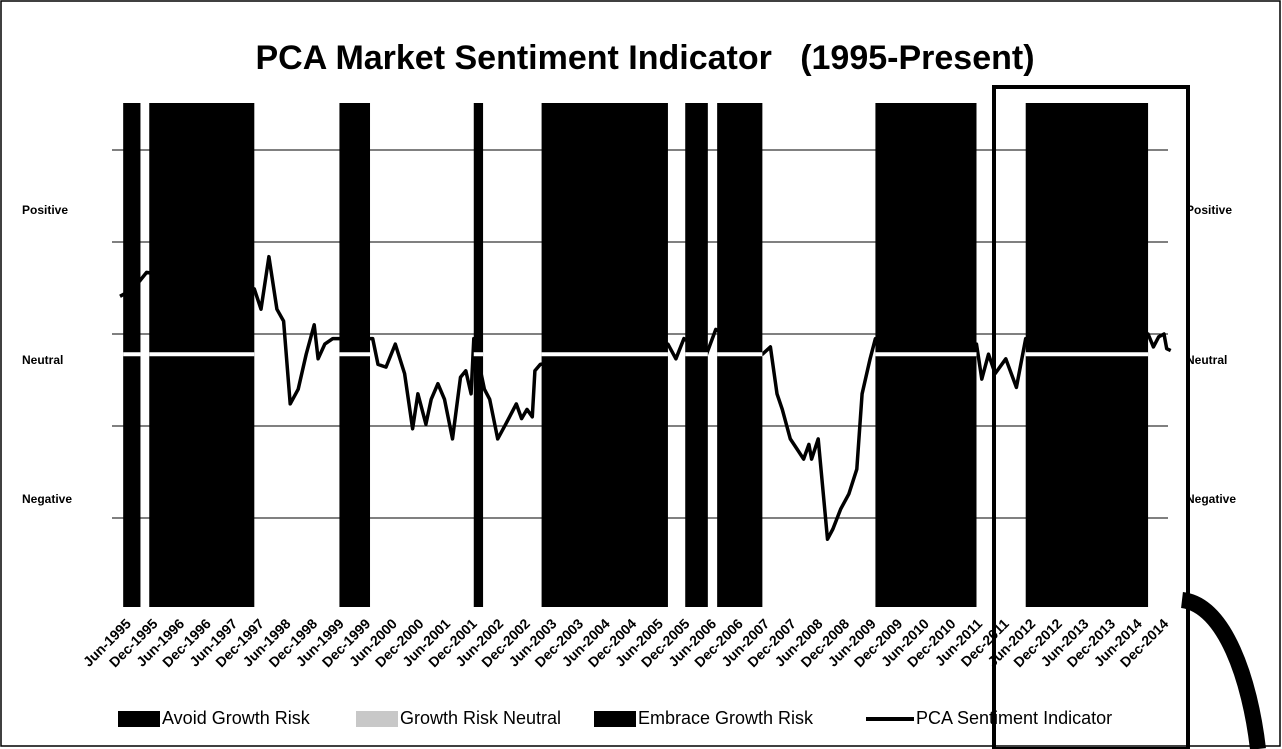  Describe the element at coordinates (236, 718) in the screenshot. I see `legend-label: Avoid Growth Risk` at that location.